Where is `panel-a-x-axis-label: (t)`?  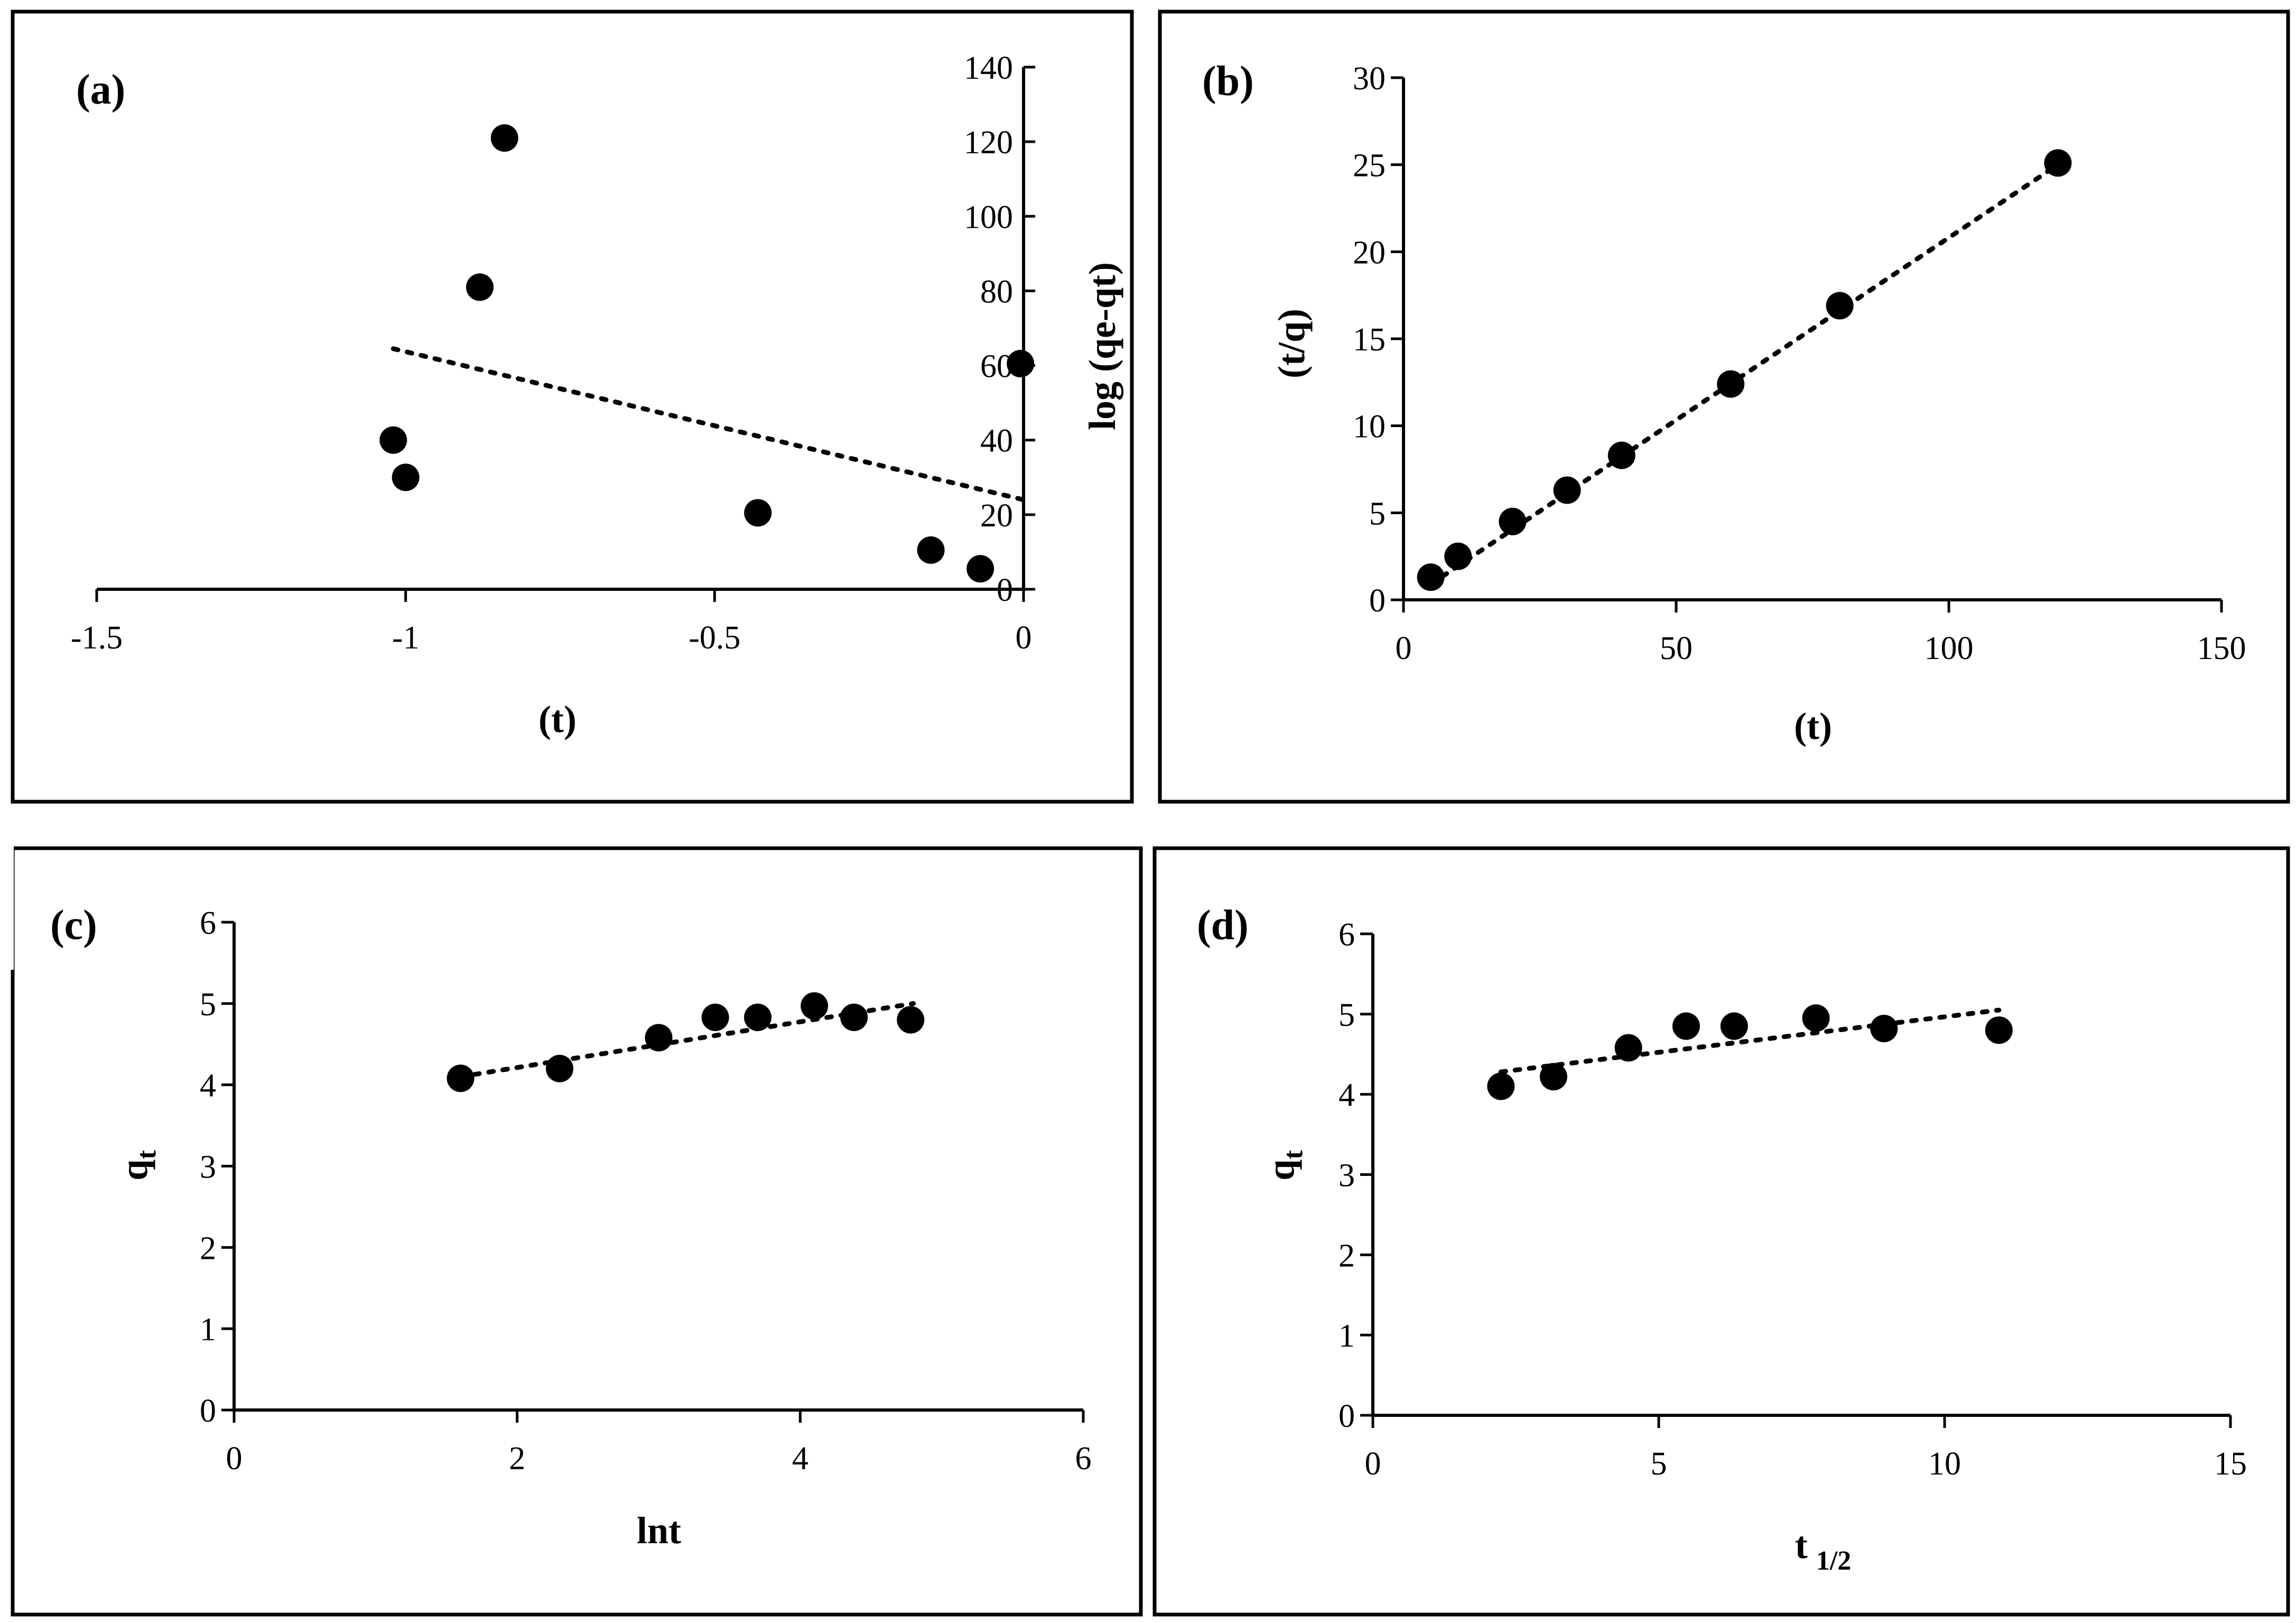
panel-a-x-axis-label: (t) is located at coordinates (557, 719).